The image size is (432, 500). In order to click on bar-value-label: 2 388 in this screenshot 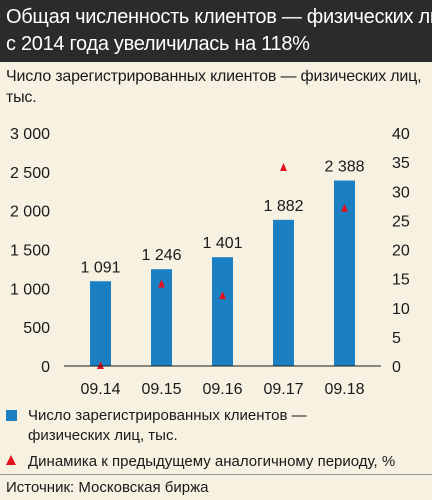, I will do `click(344, 167)`.